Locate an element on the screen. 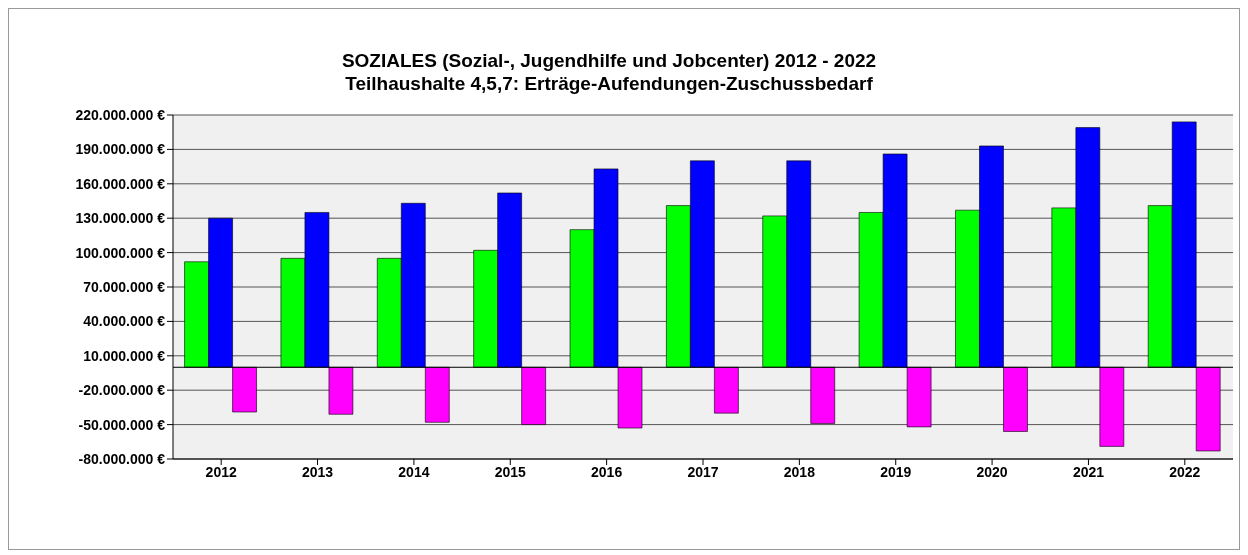 The image size is (1248, 555). y-tick-label: 100.000.000 € is located at coordinates (120, 252).